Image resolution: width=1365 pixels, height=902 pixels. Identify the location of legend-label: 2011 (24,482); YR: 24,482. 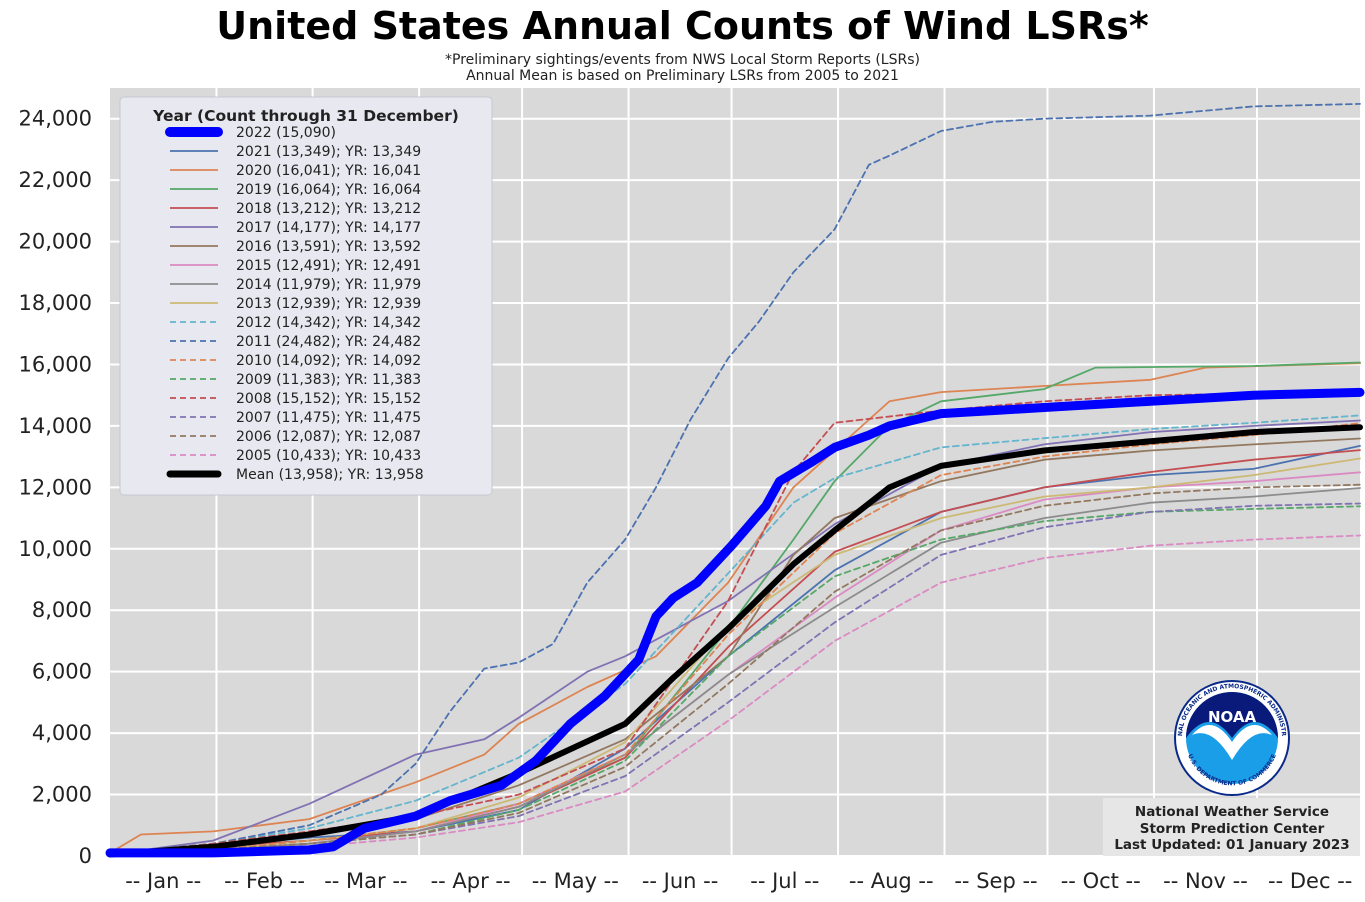
(328, 342).